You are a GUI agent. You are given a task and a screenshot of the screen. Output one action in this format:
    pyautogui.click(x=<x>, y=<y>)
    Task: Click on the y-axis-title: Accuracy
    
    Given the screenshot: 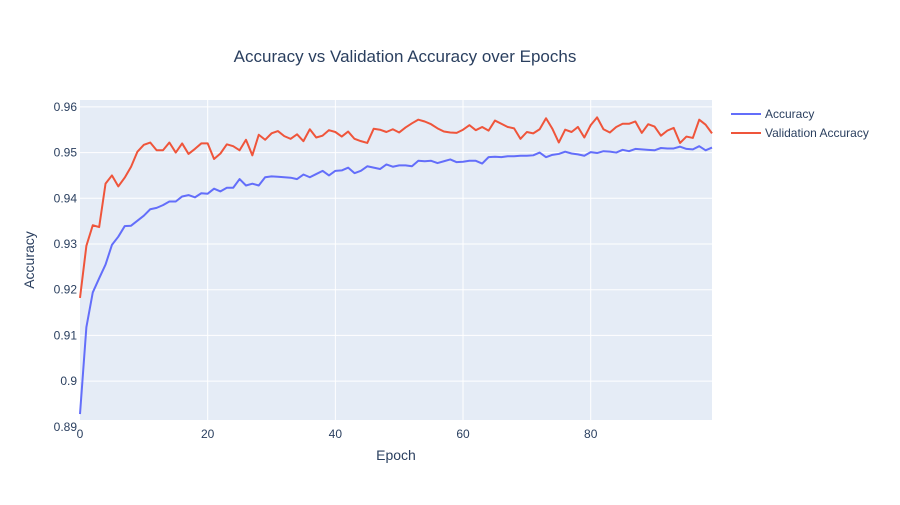 What is the action you would take?
    pyautogui.click(x=29, y=260)
    